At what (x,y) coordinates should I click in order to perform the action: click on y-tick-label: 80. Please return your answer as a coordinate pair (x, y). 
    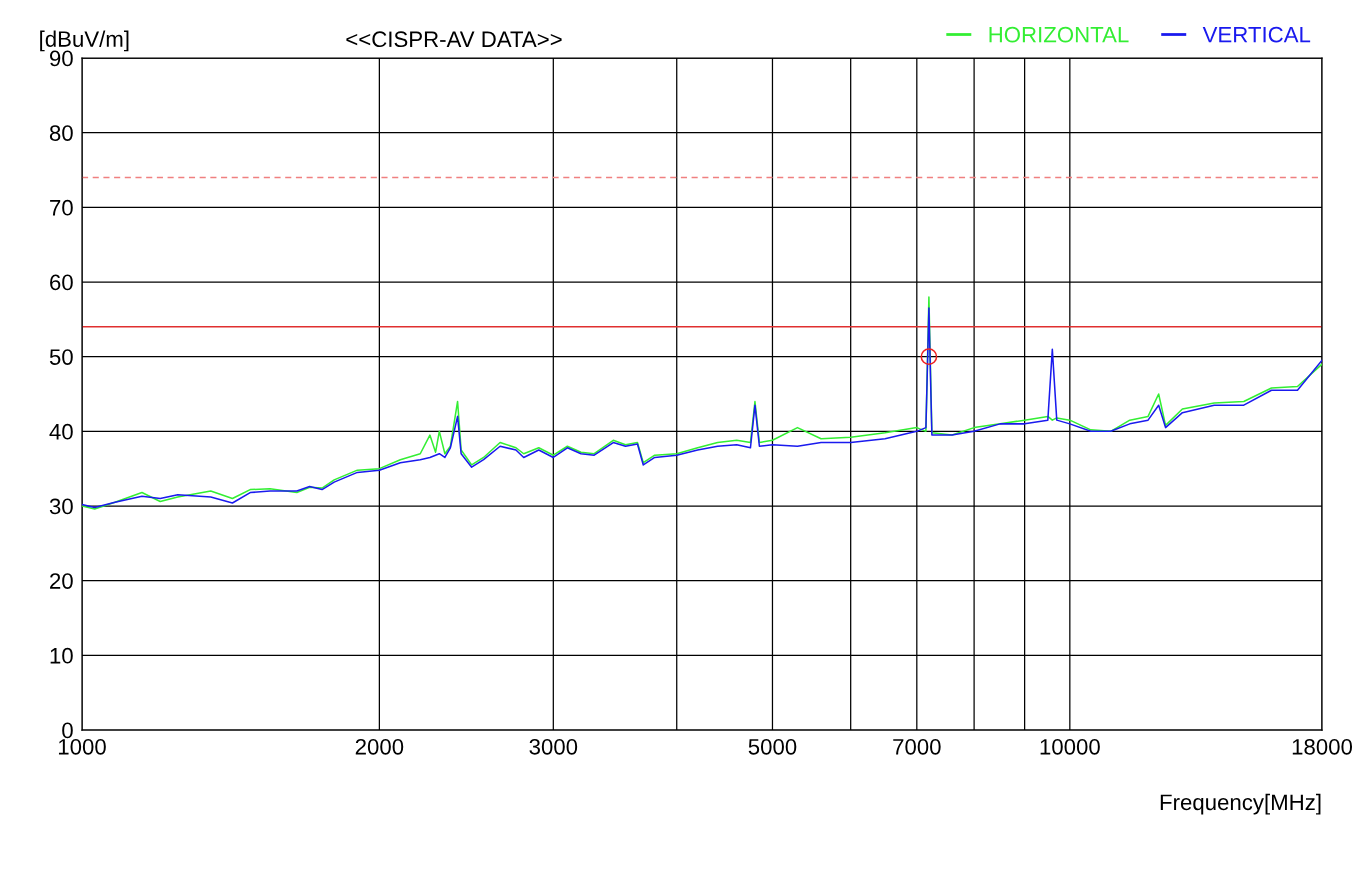
    Looking at the image, I should click on (61, 133).